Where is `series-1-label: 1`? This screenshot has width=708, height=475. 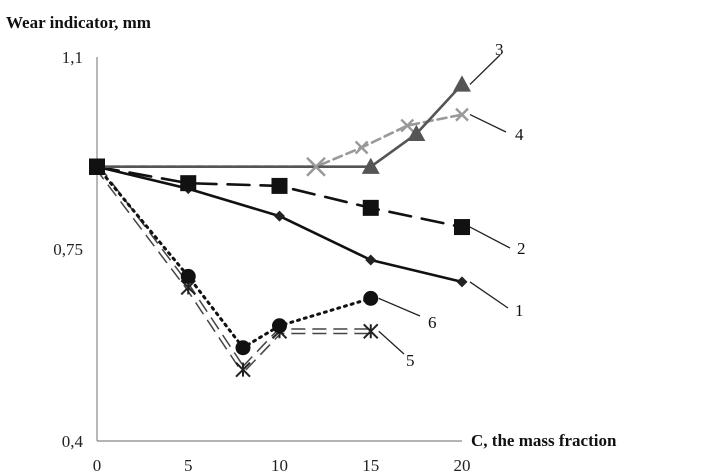
series-1-label: 1 is located at coordinates (519, 310).